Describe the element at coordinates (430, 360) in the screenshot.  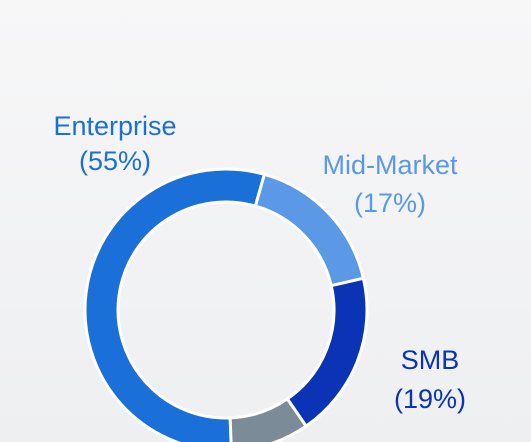
I see `segment-label: SMB` at that location.